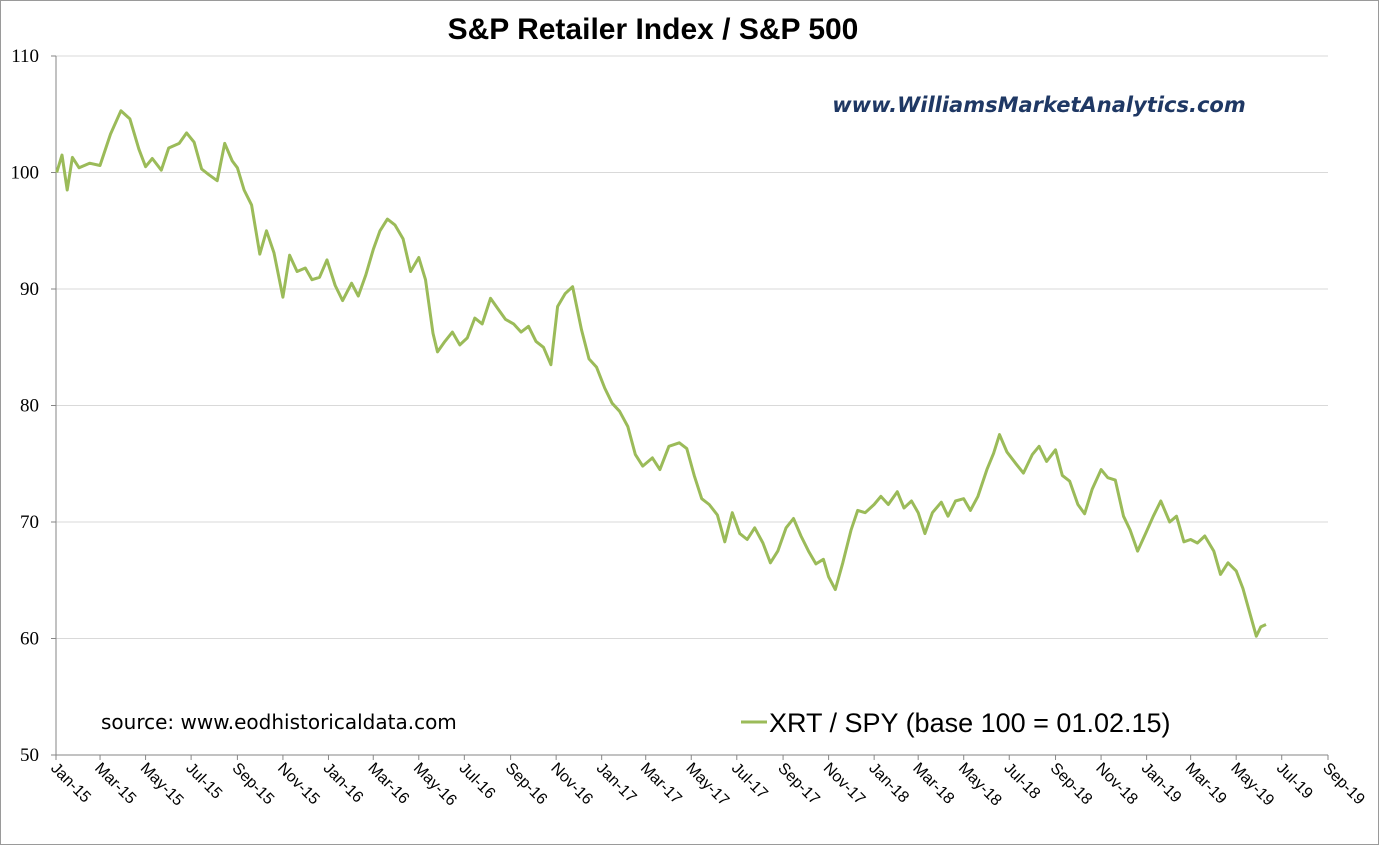 Image resolution: width=1379 pixels, height=846 pixels. What do you see at coordinates (798, 784) in the screenshot?
I see `x-tick-label: Sep-17` at bounding box center [798, 784].